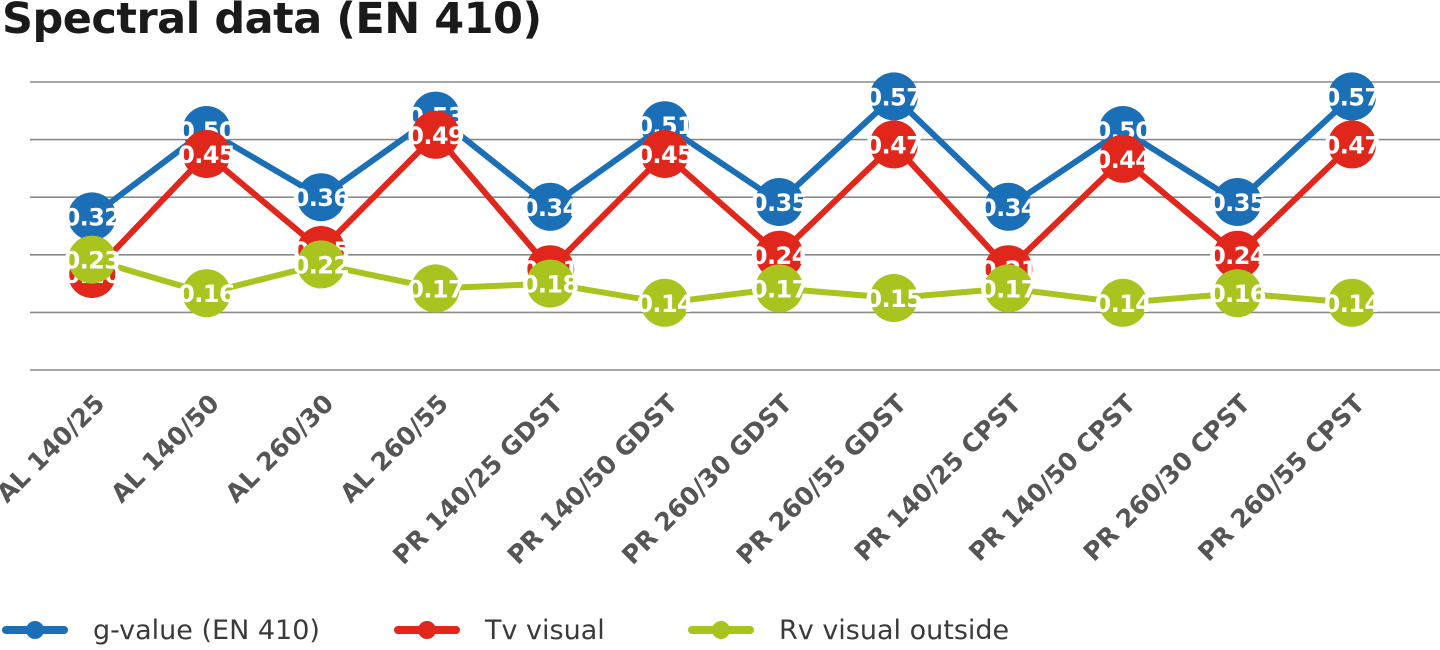 Image resolution: width=1440 pixels, height=650 pixels. I want to click on data-label-rv-visual-outside: 0.23, so click(92, 261).